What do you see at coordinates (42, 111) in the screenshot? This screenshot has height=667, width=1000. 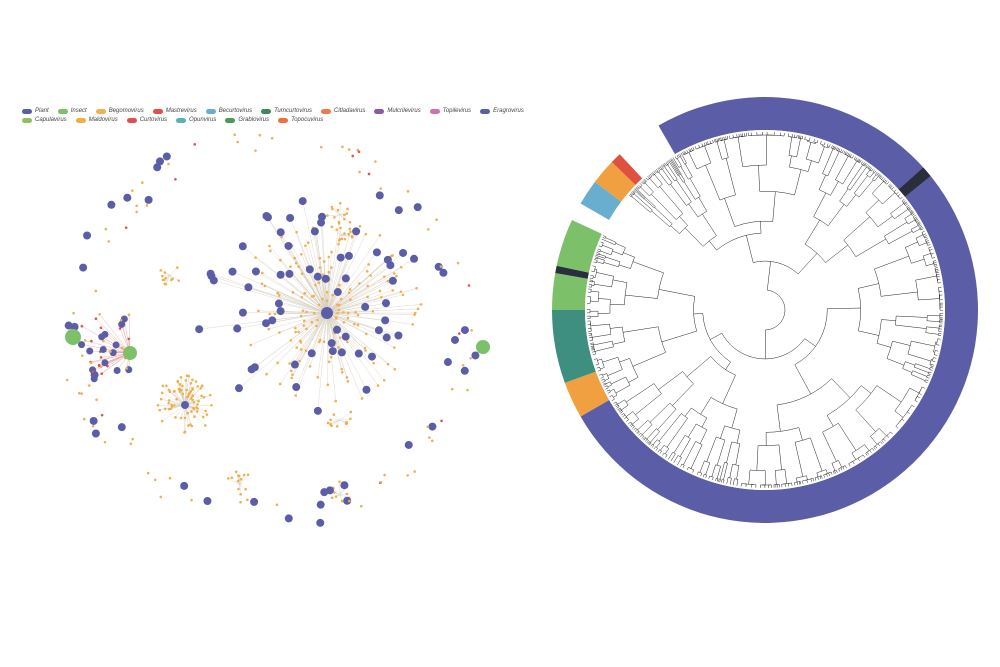 I see `legend-label: Plant` at bounding box center [42, 111].